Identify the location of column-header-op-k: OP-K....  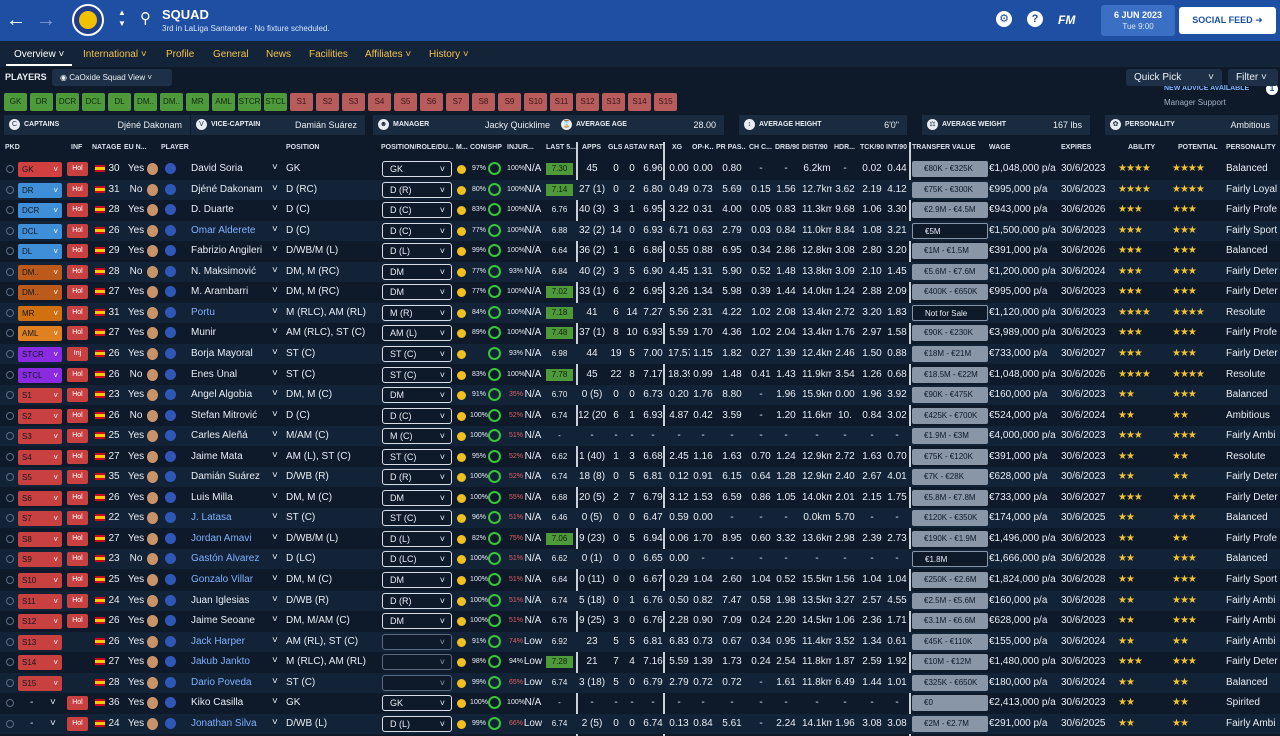
(703, 147).